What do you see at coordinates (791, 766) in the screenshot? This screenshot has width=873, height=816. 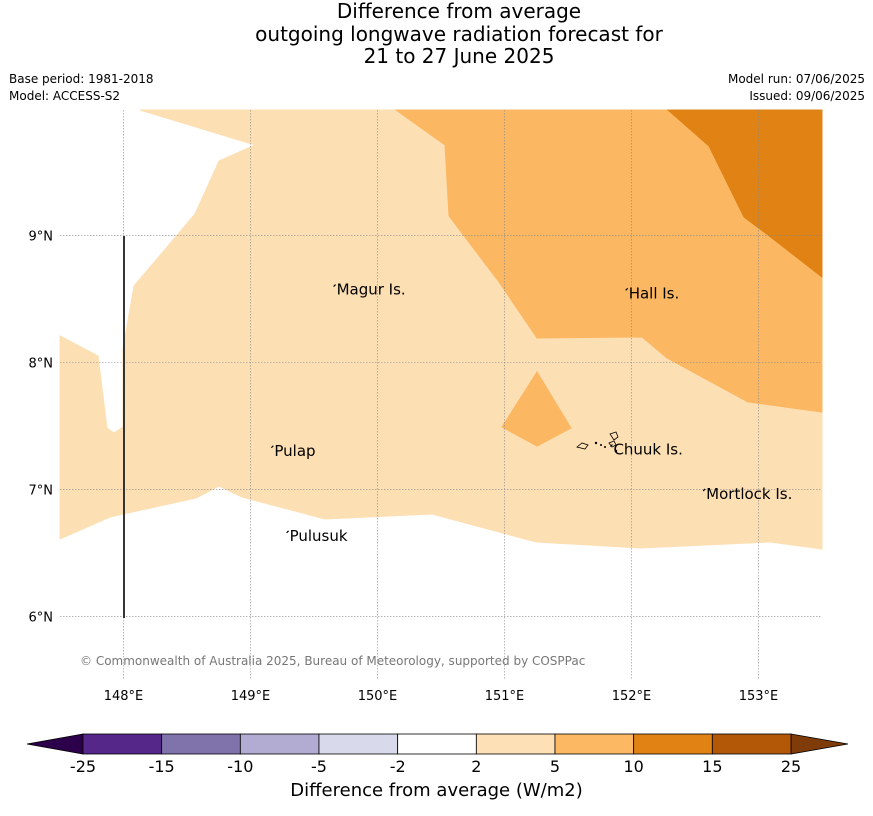 I see `colorbar-tick-label: 25` at bounding box center [791, 766].